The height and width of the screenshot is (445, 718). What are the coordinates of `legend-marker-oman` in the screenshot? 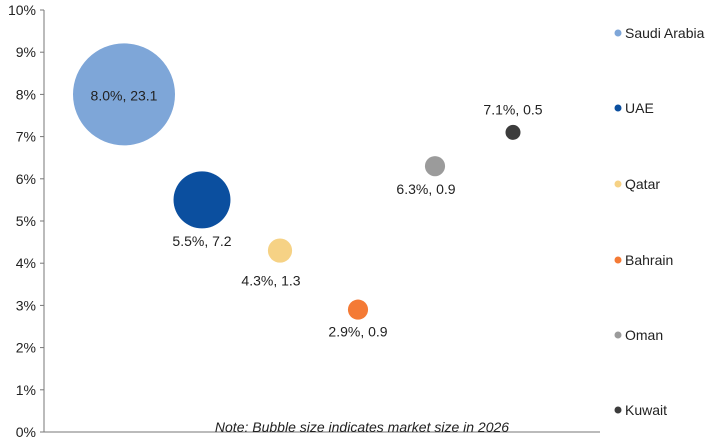 It's located at (618, 335).